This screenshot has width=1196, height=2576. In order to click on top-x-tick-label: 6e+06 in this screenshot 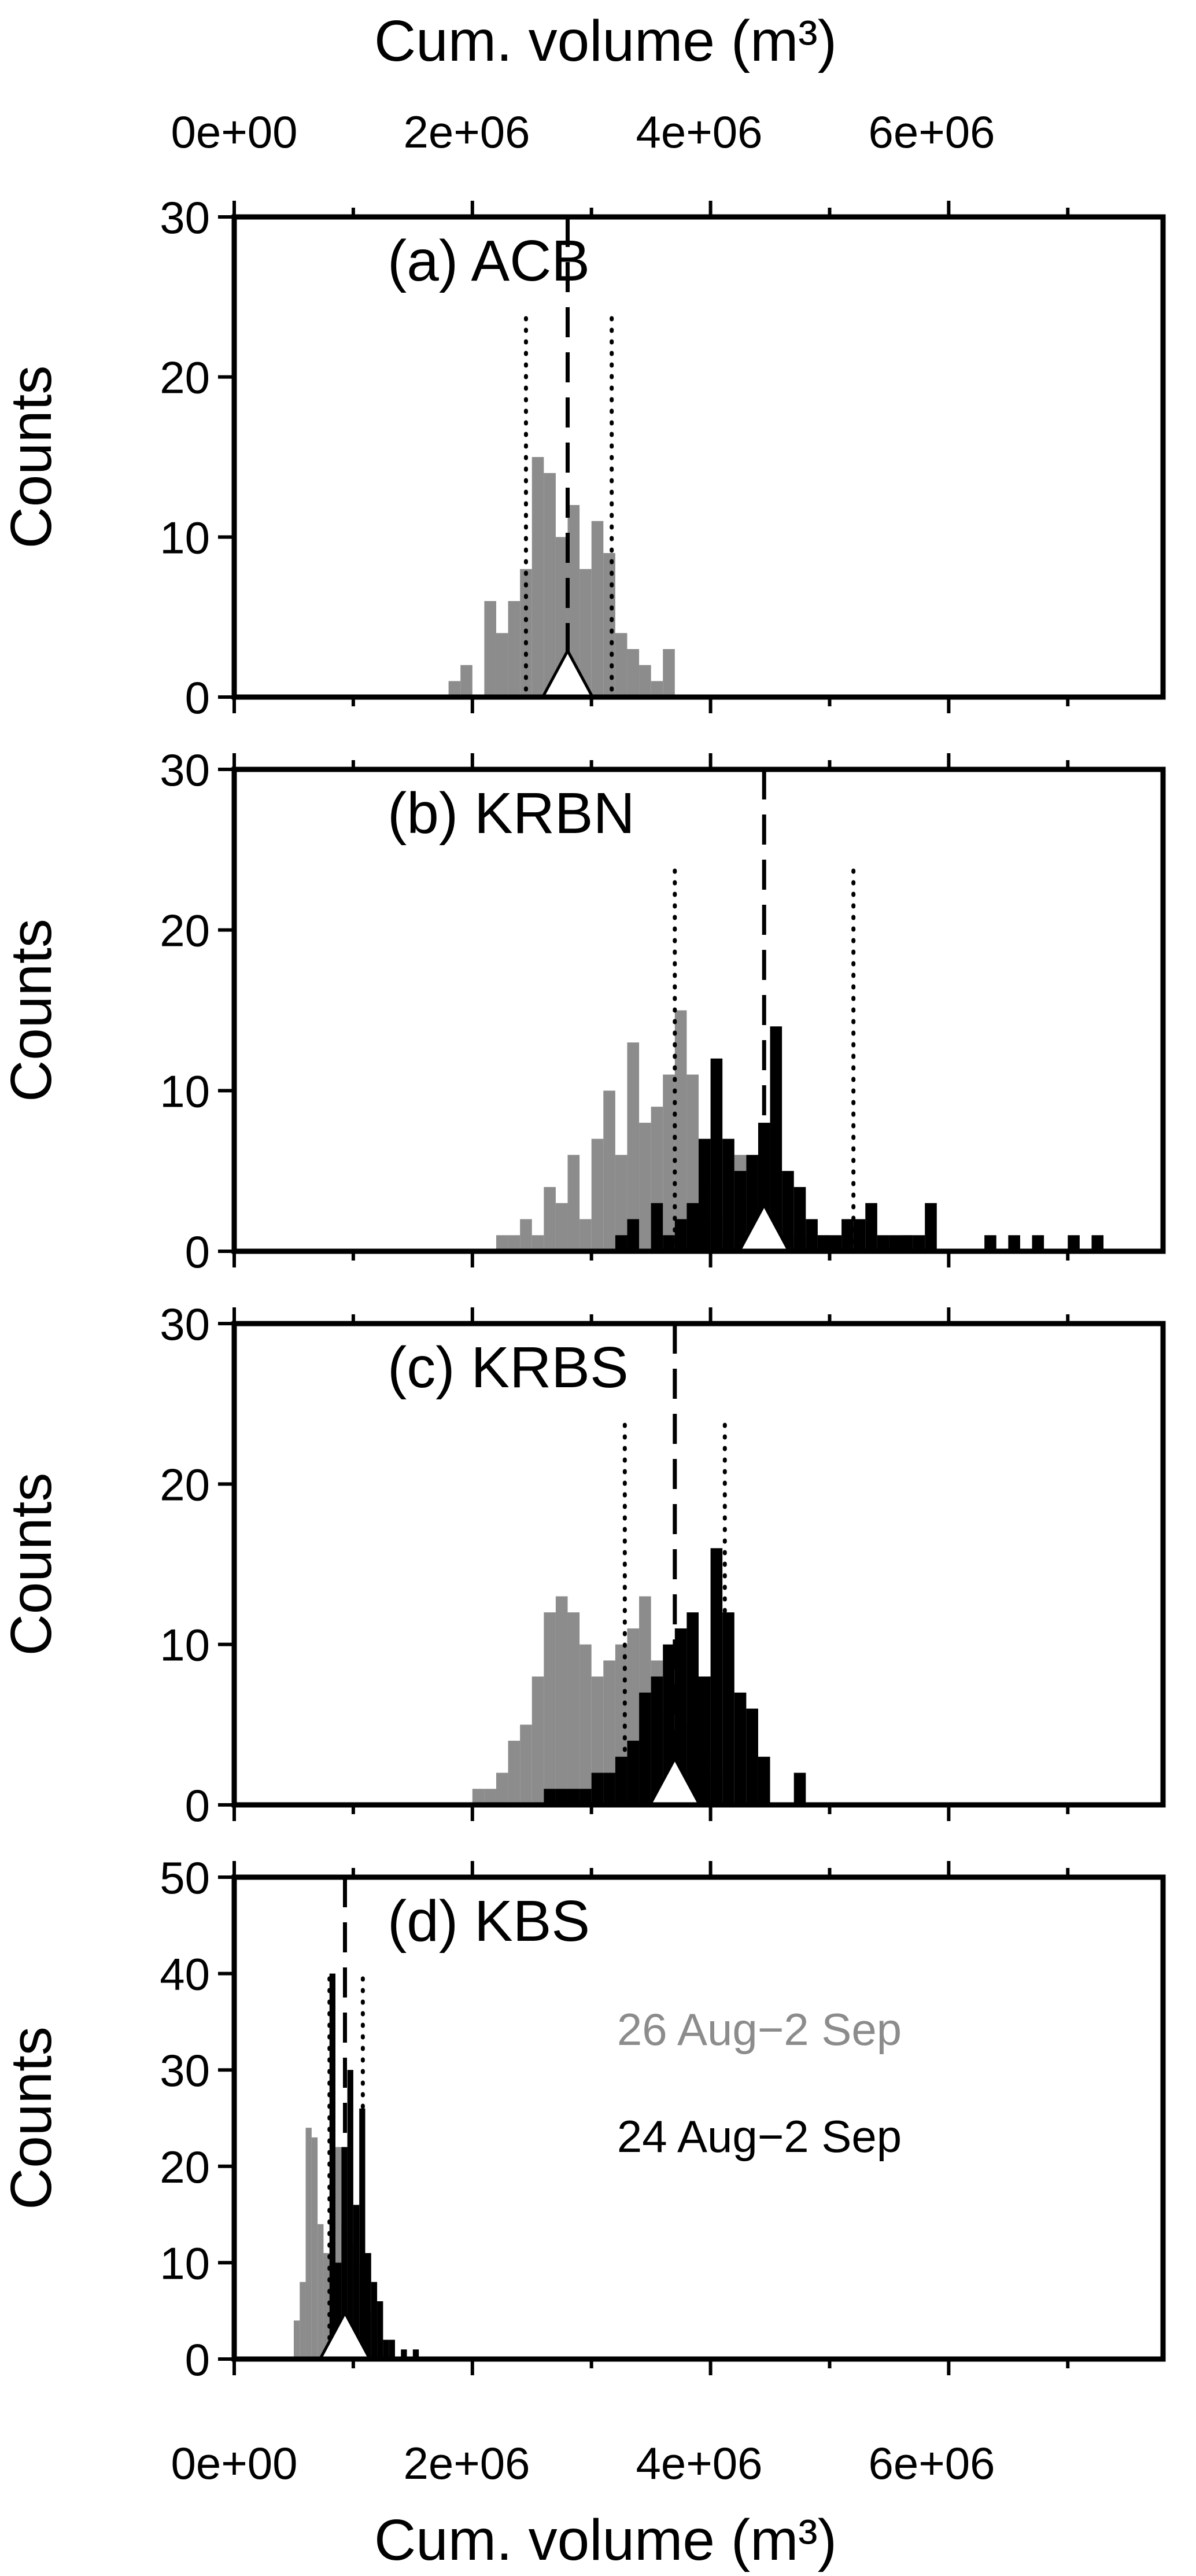, I will do `click(932, 131)`.